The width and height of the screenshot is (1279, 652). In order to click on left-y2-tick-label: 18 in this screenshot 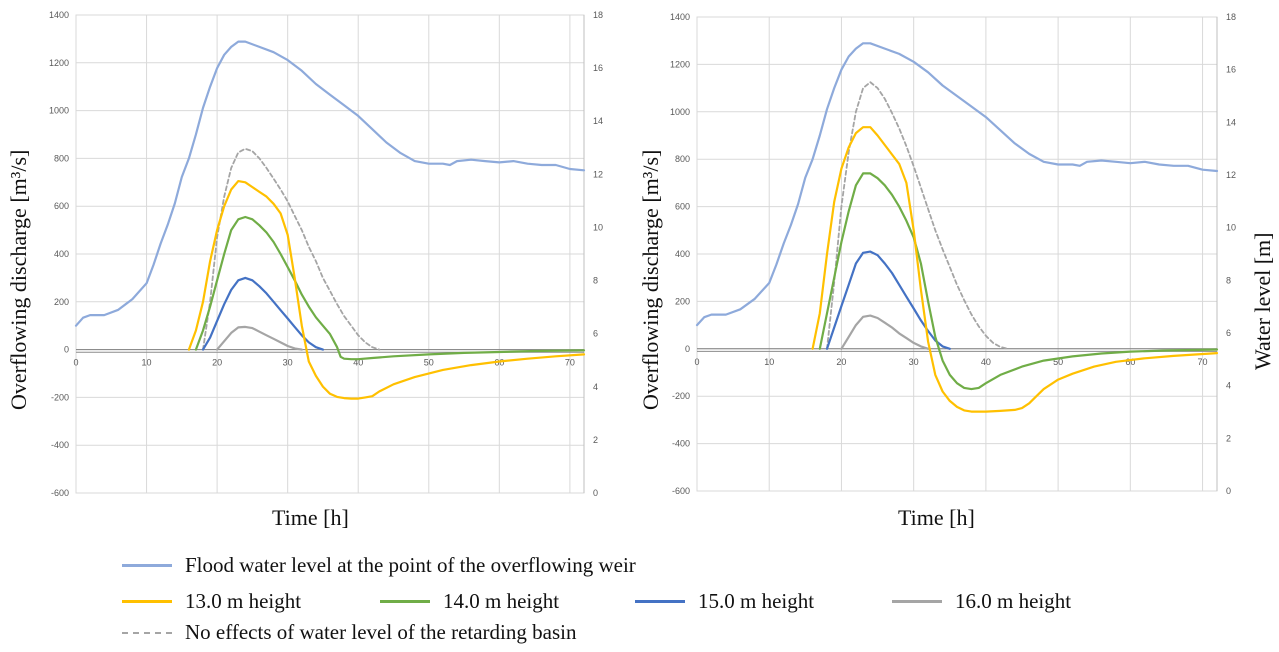, I will do `click(598, 15)`.